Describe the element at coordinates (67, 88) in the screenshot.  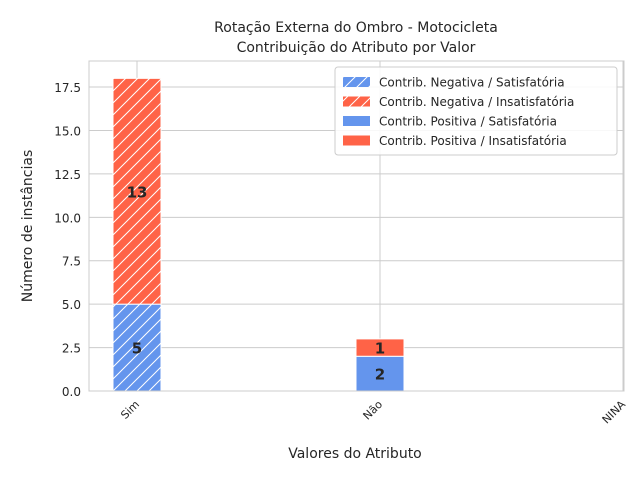
I see `y-tick-label: 17.5` at that location.